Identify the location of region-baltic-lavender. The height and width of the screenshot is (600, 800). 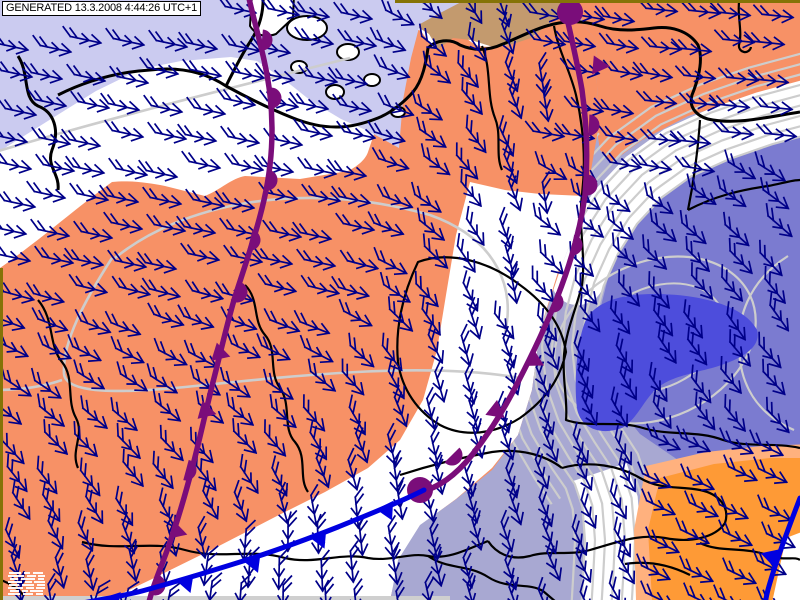
(232, 75).